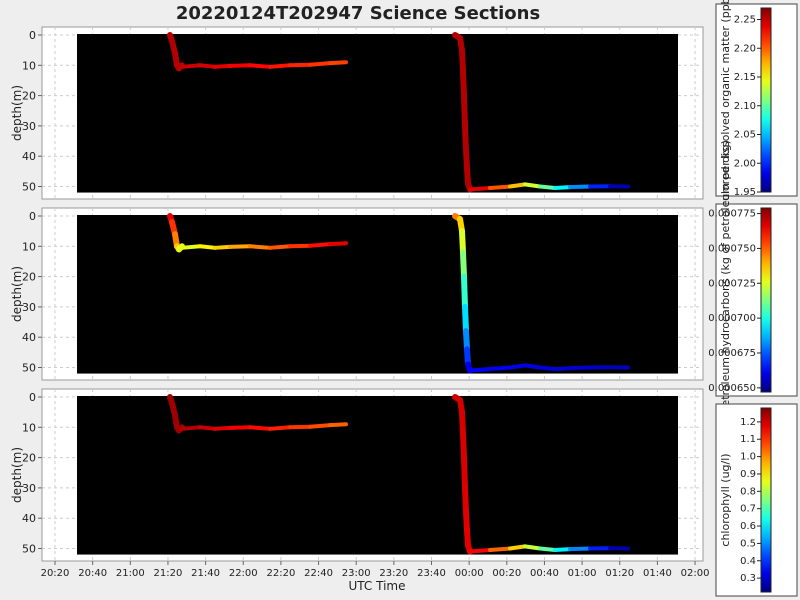  Describe the element at coordinates (469, 573) in the screenshot. I see `x-tick-label: 00:00` at that location.